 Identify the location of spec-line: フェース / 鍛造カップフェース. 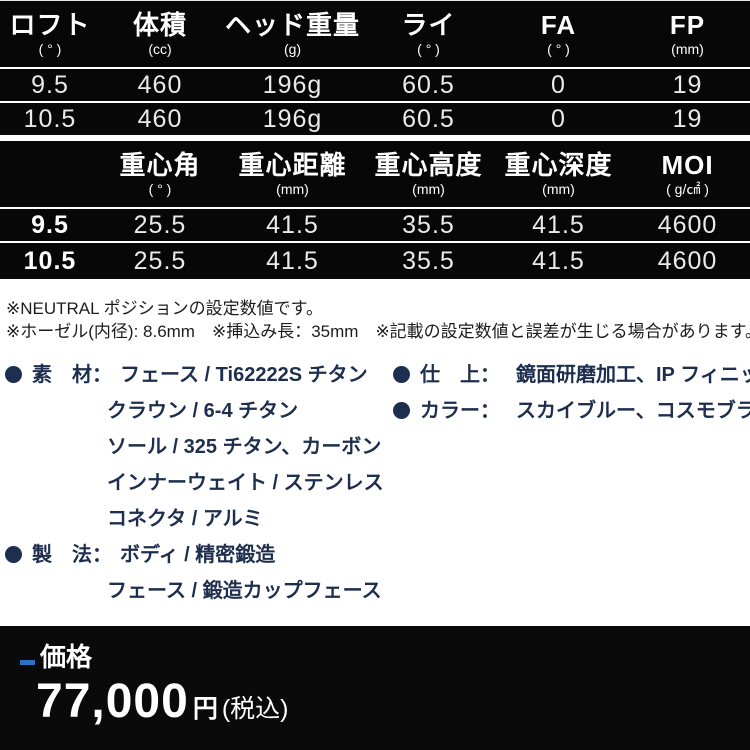
(194, 591).